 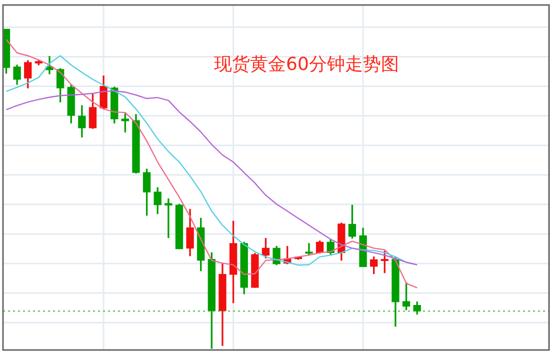 What do you see at coordinates (306, 64) in the screenshot?
I see `text: 现货黄金60分钟走势图` at bounding box center [306, 64].